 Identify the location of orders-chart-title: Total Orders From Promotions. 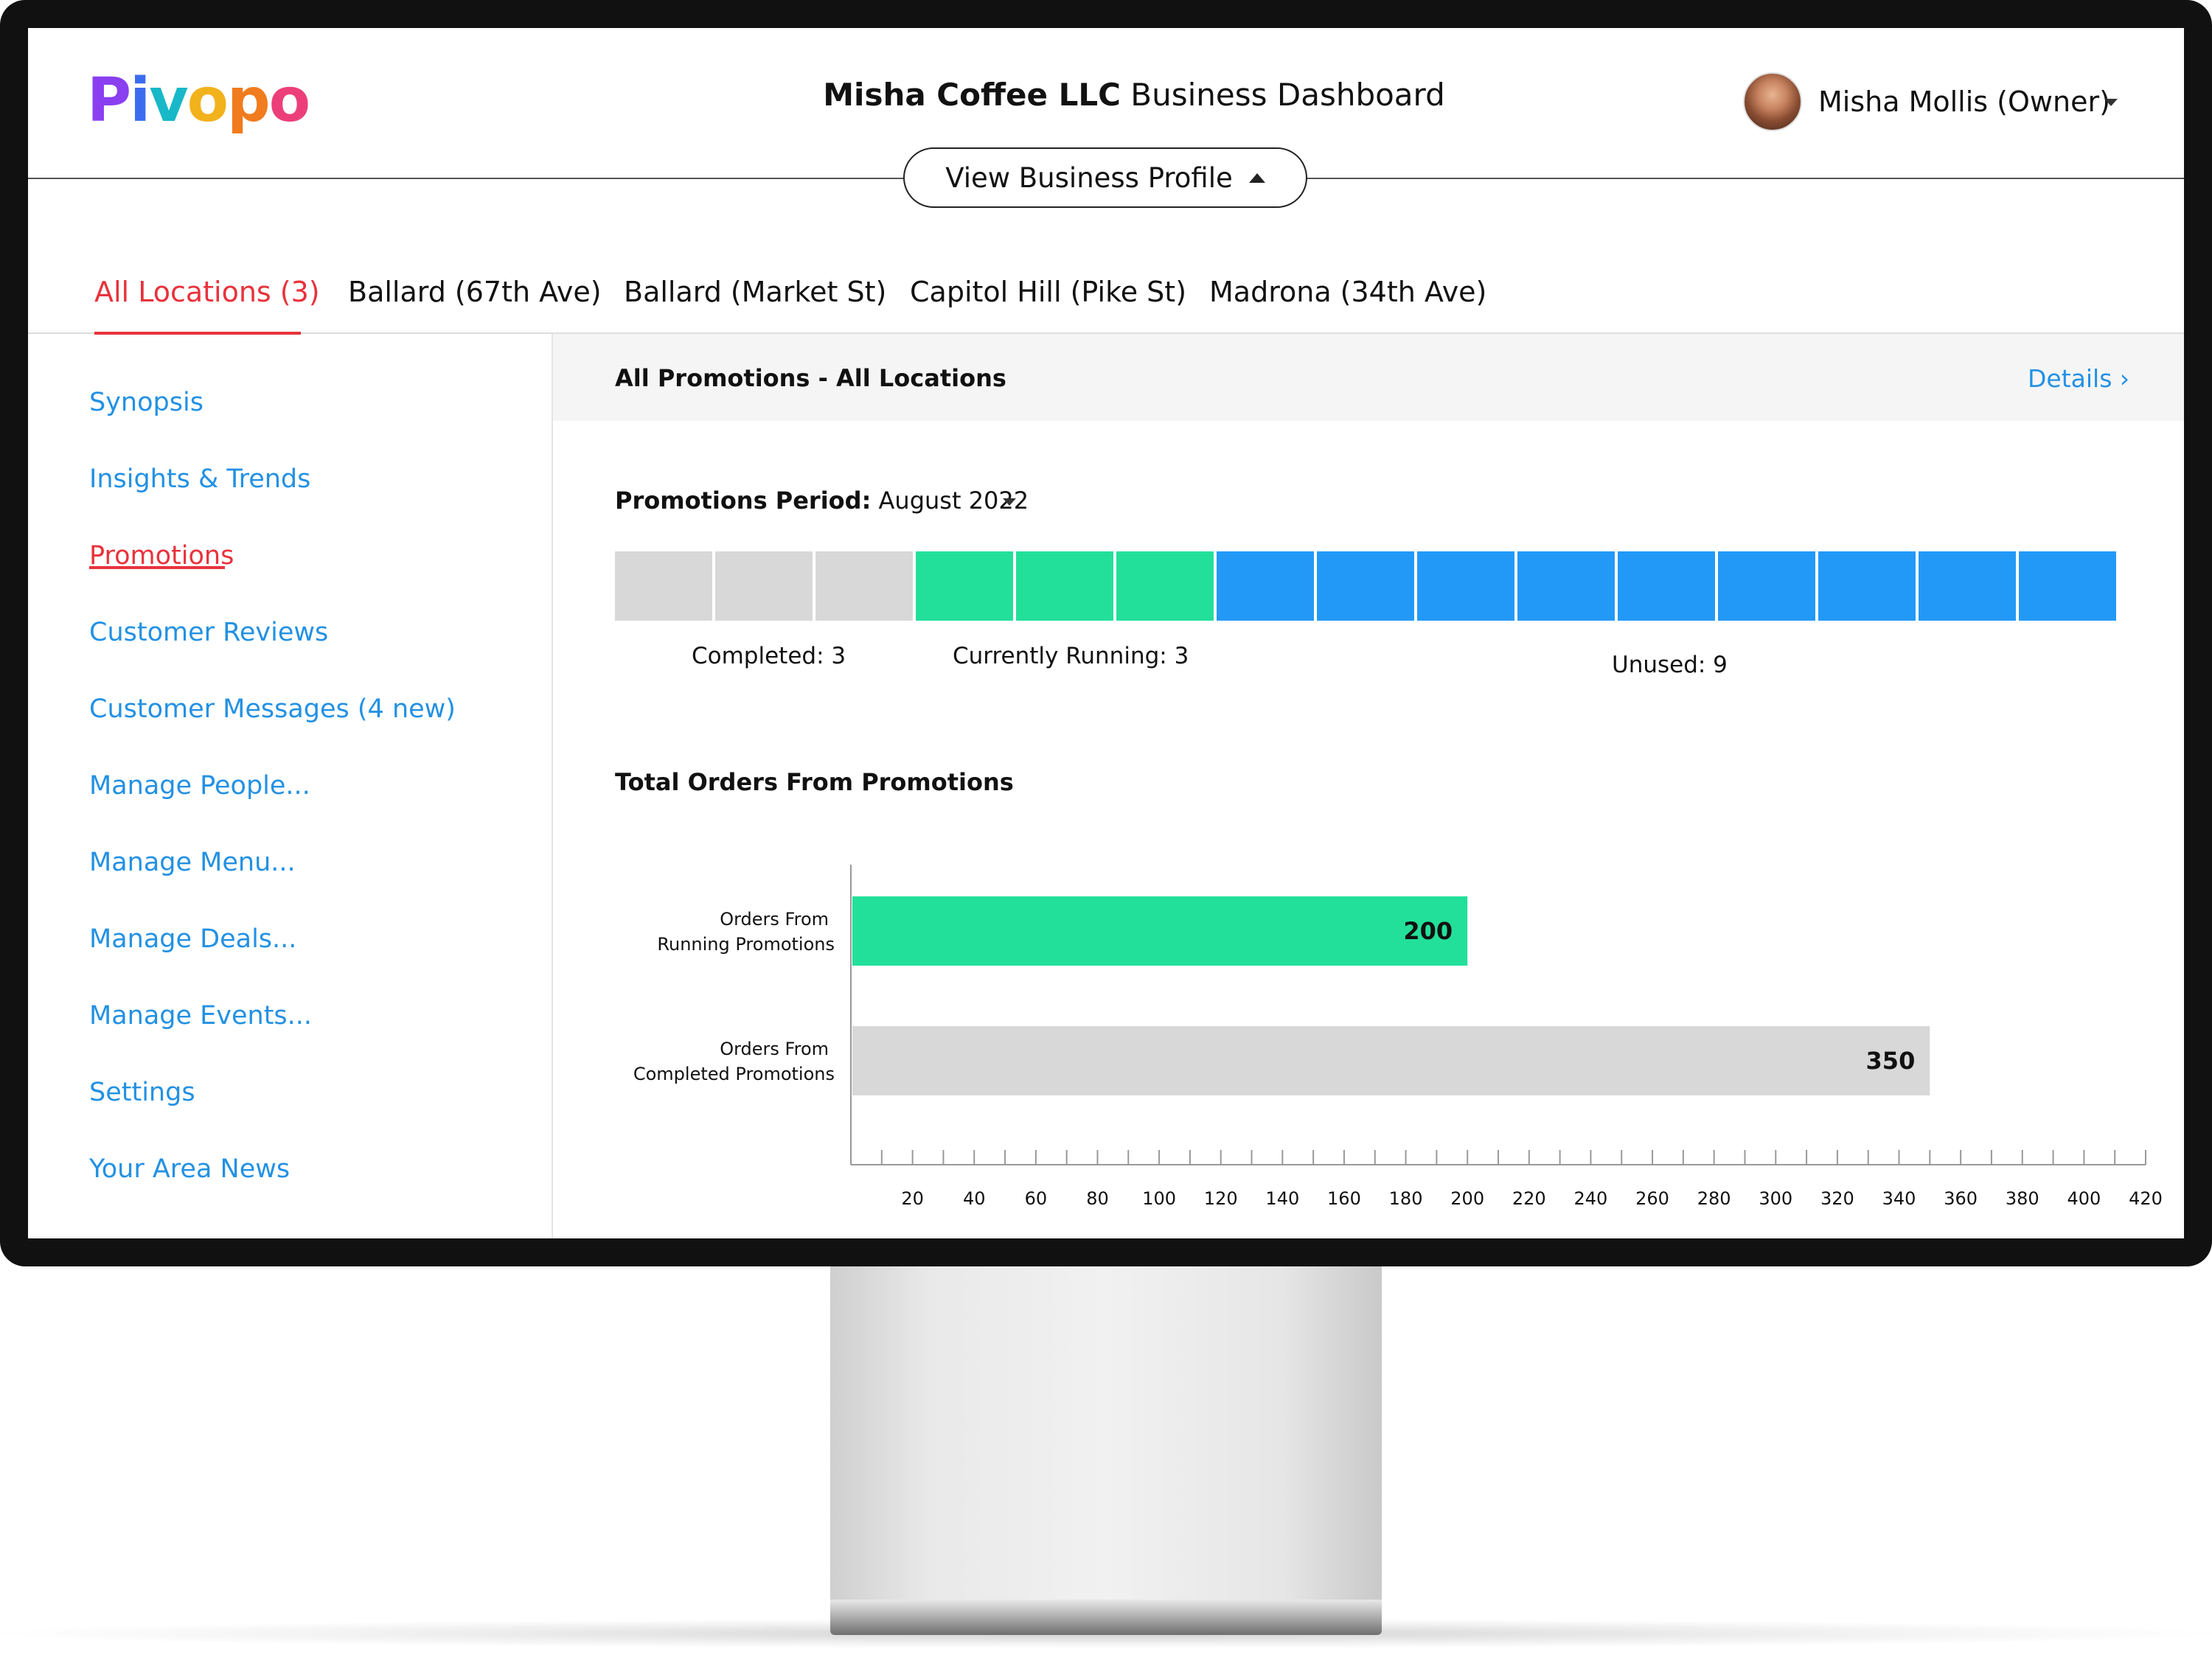
(814, 782).